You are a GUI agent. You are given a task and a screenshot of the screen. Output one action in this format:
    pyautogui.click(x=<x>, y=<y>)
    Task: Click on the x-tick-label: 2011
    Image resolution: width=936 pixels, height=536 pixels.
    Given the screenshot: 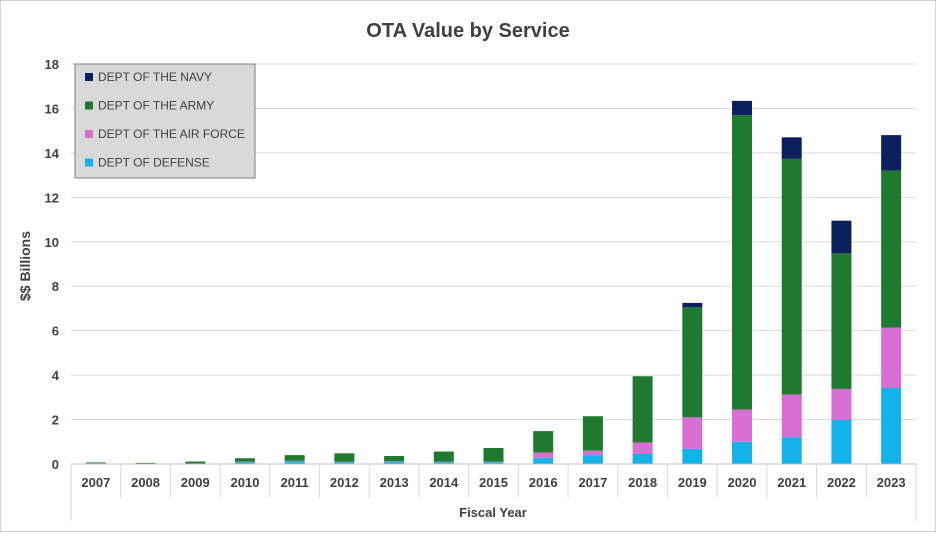 What is the action you would take?
    pyautogui.click(x=295, y=482)
    